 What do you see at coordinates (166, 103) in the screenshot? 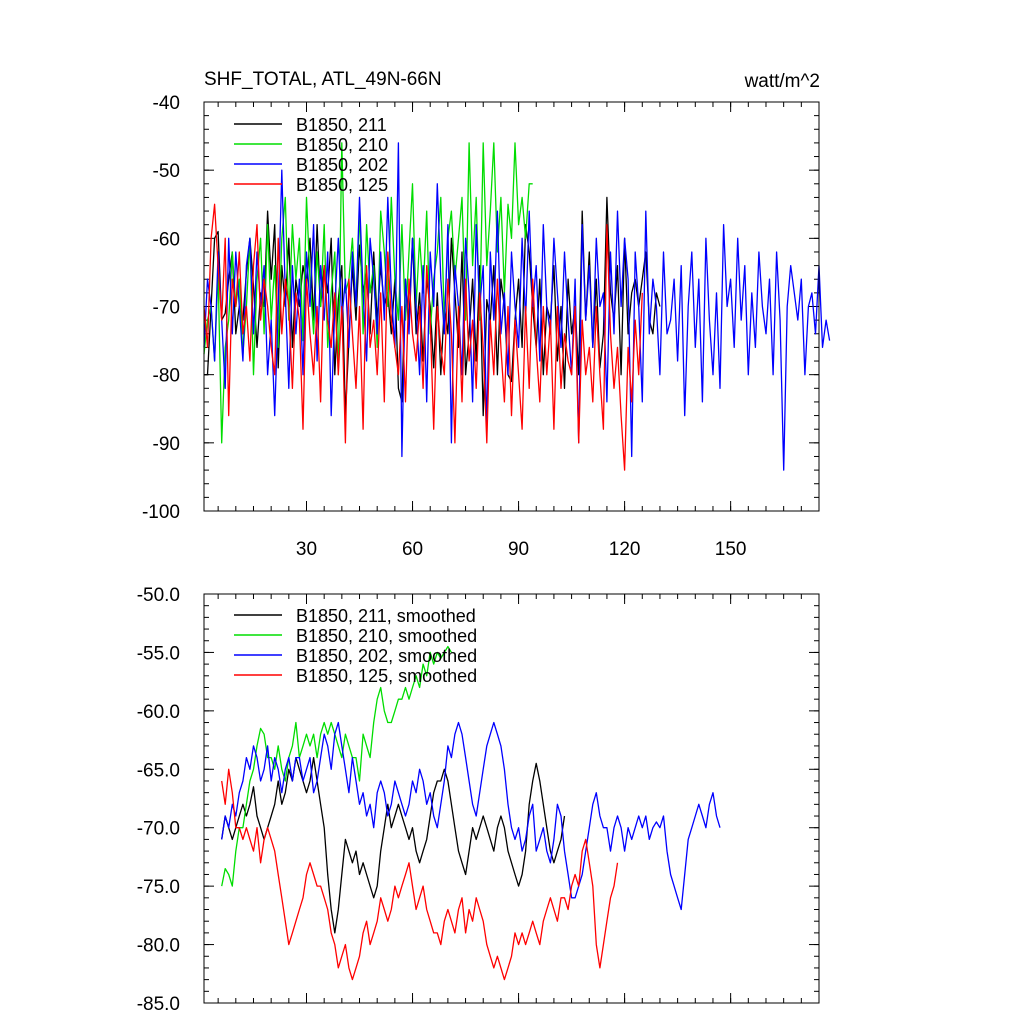
I see `top-y-tick-label: -40` at bounding box center [166, 103].